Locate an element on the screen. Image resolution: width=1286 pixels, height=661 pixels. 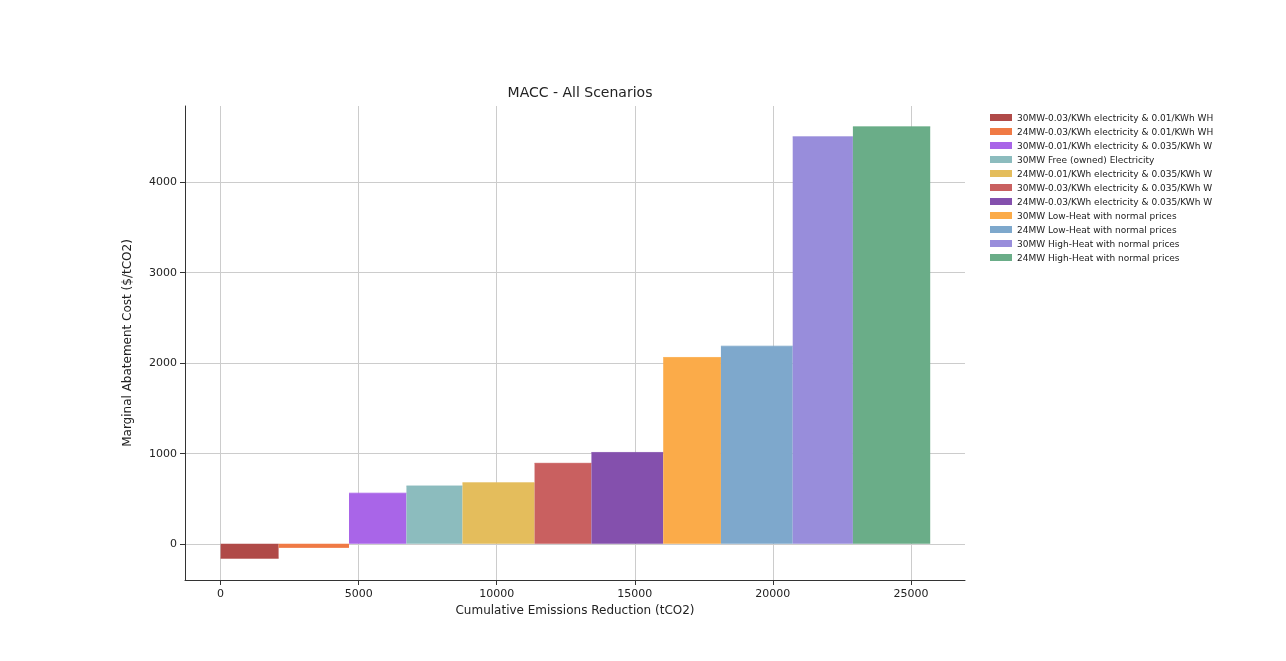
legend-label: 30MW-0.03/KWh electricity & 0.035/KWh W is located at coordinates (1115, 187).